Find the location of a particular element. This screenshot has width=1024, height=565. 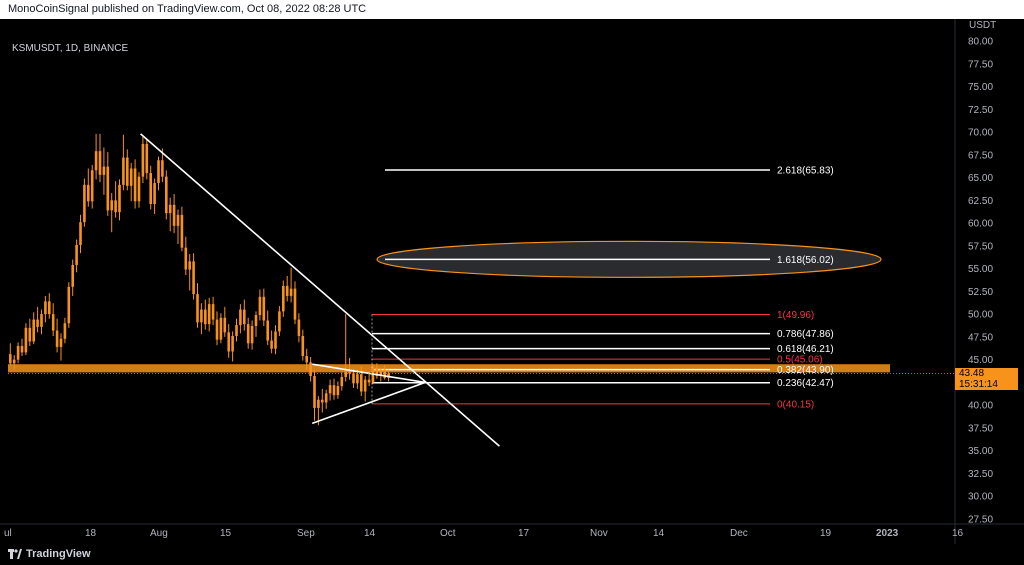

trendline is located at coordinates (368, 403).